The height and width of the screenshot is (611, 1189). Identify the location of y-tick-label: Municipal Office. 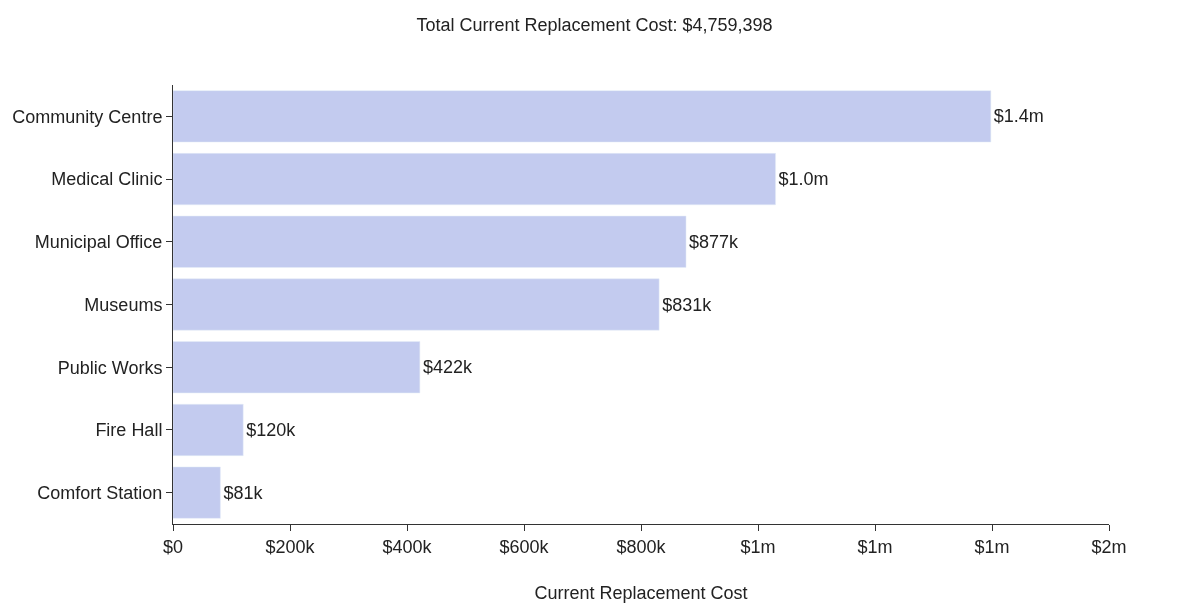
(98, 242).